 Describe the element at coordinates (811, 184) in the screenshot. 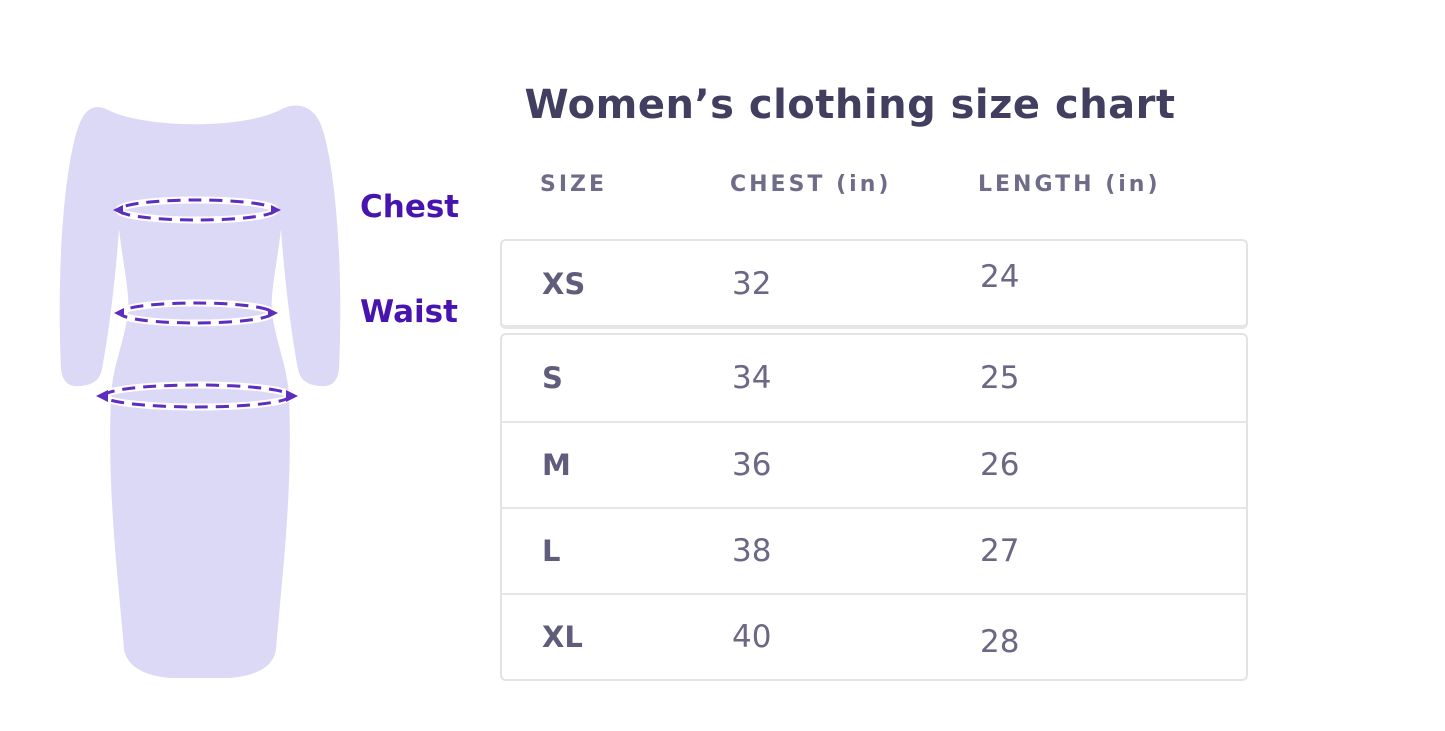

I see `column-header-chest: CHEST (in)` at that location.